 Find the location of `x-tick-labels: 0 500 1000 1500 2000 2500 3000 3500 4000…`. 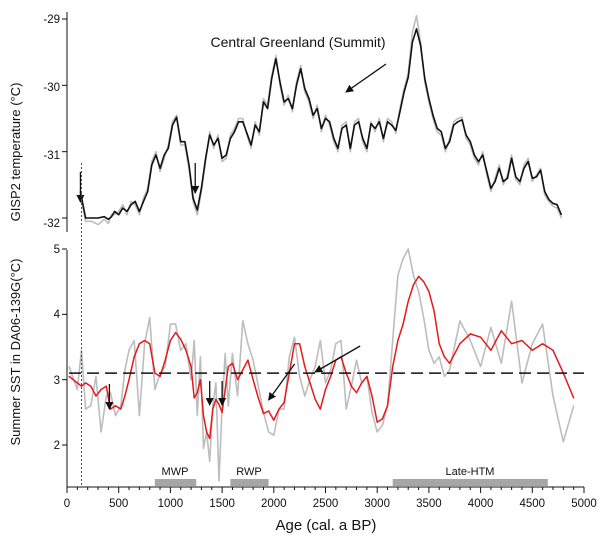

x-tick-labels: 0 500 1000 1500 2000 2500 3000 3500 4000… is located at coordinates (330, 504).